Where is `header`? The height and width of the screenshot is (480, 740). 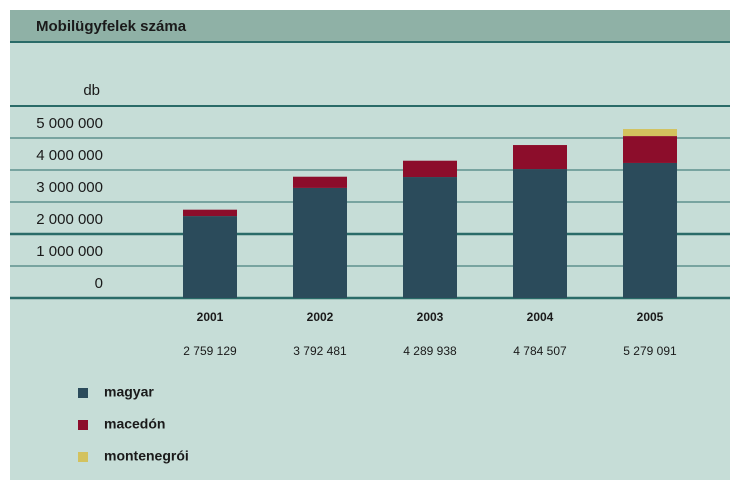
header is located at coordinates (370, 26).